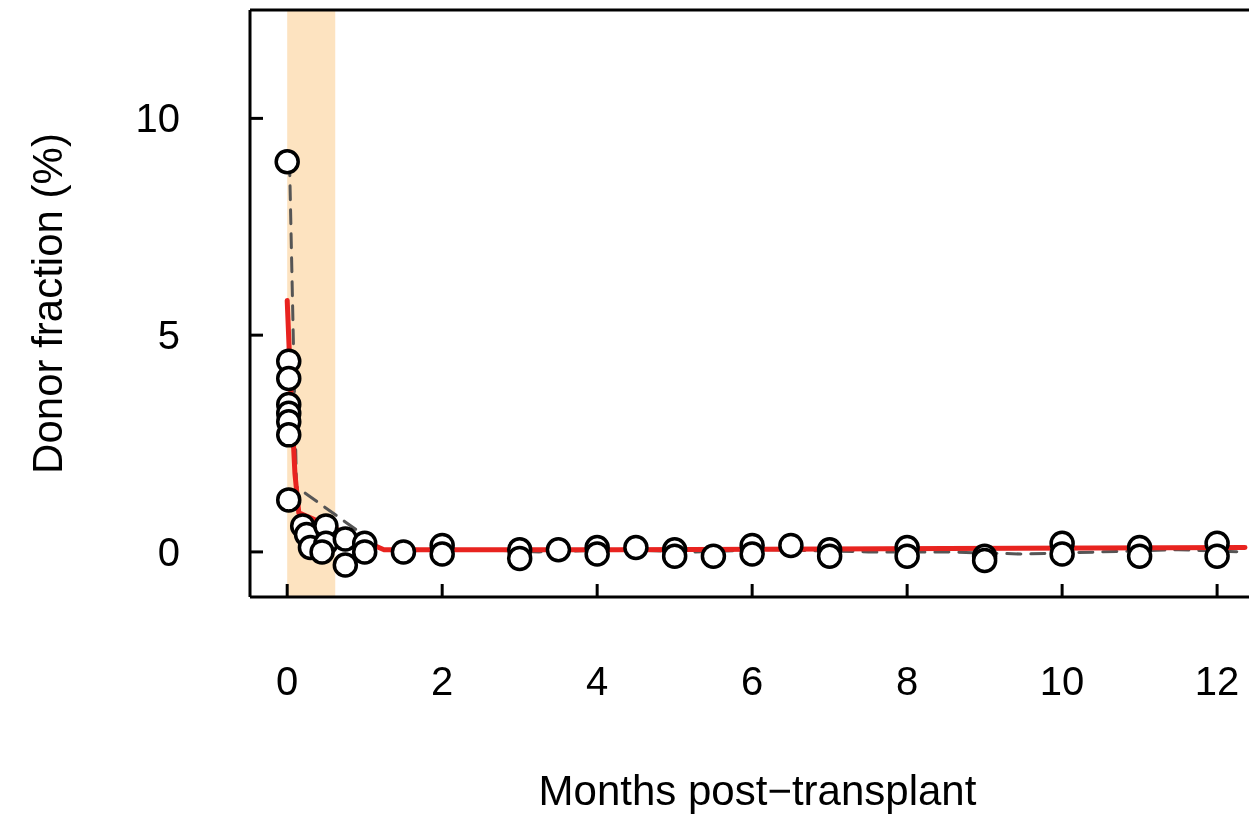  What do you see at coordinates (752, 681) in the screenshot?
I see `x-tick-label: 6` at bounding box center [752, 681].